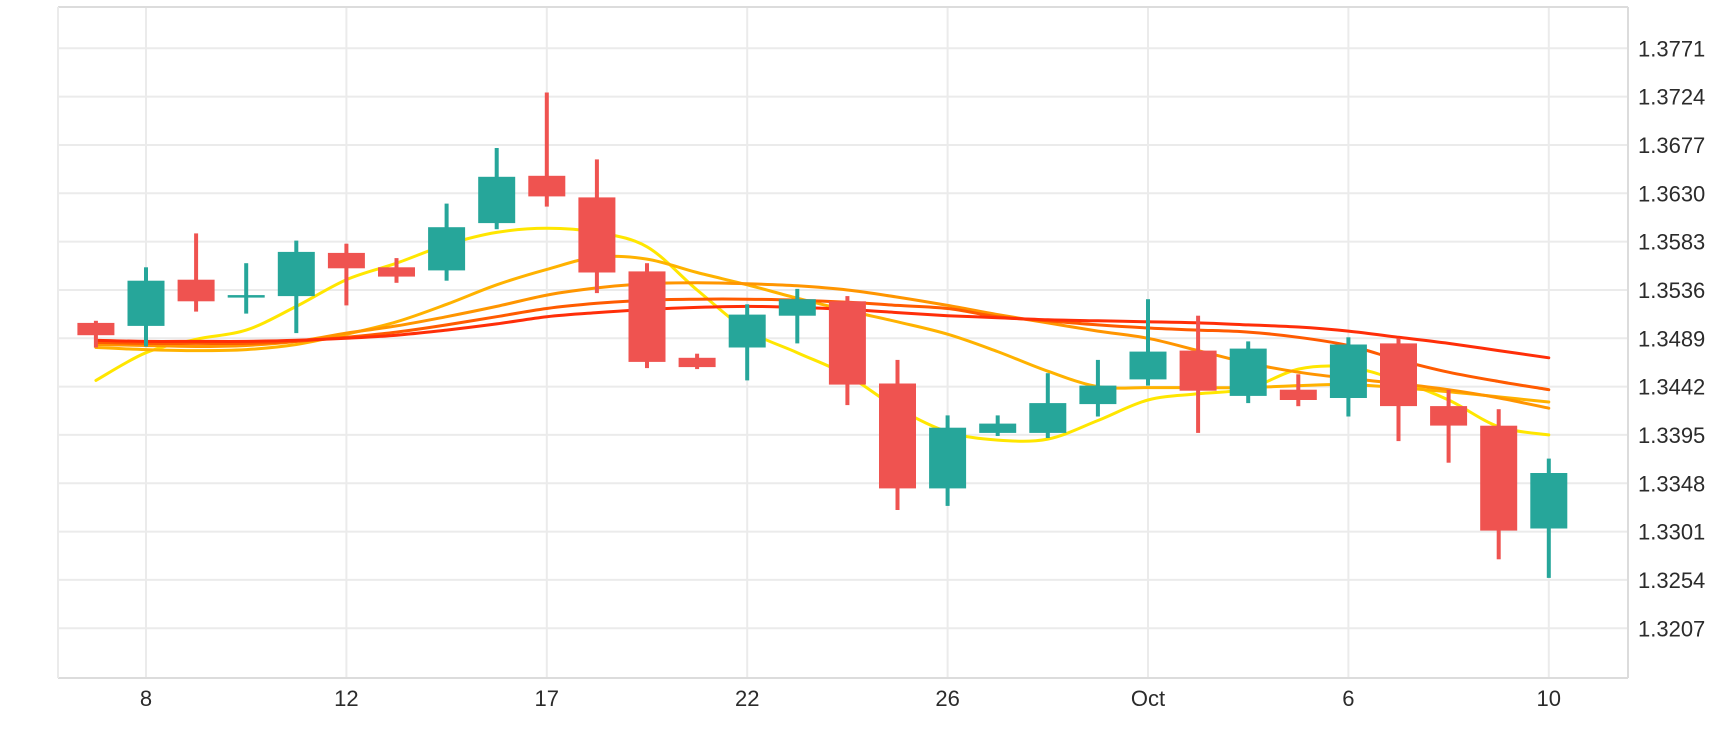 This screenshot has height=730, width=1730. What do you see at coordinates (747, 698) in the screenshot?
I see `x-axis-label: 22` at bounding box center [747, 698].